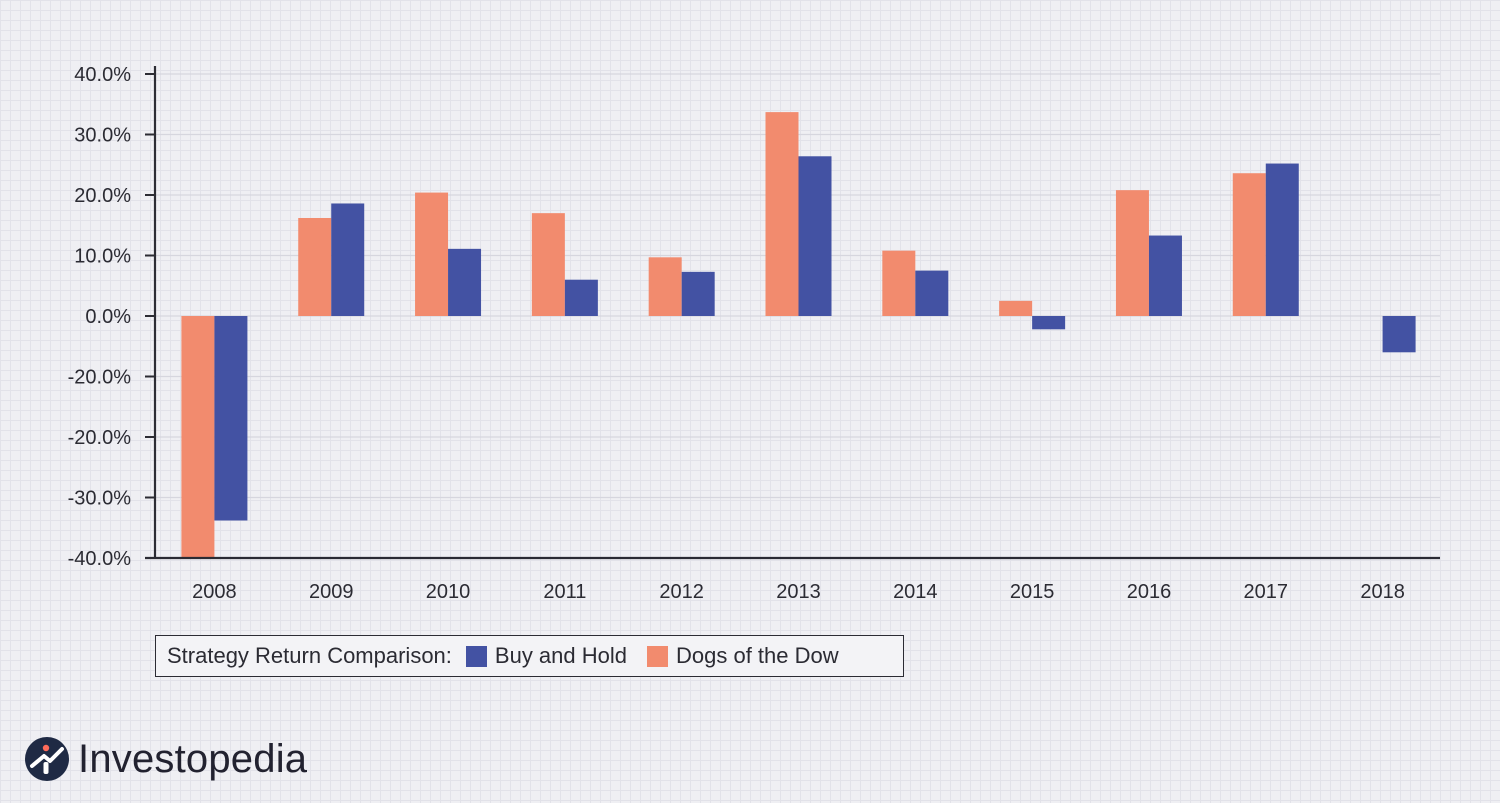 The image size is (1500, 803). What do you see at coordinates (102, 75) in the screenshot?
I see `y-tick-label: 40.0%` at bounding box center [102, 75].